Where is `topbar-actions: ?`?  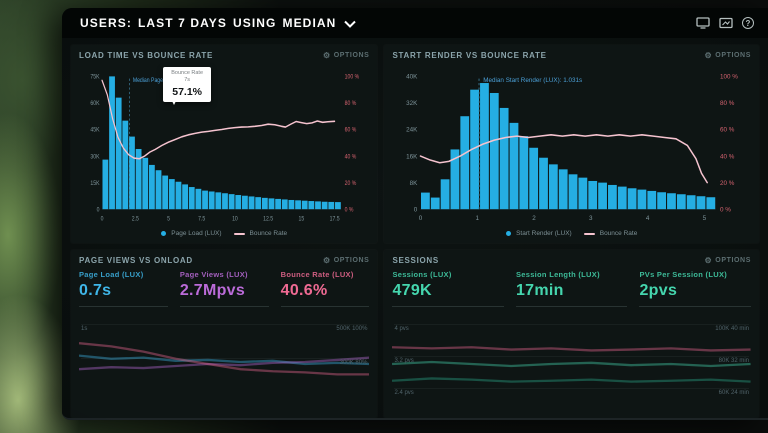 topbar-actions: ? is located at coordinates (725, 23).